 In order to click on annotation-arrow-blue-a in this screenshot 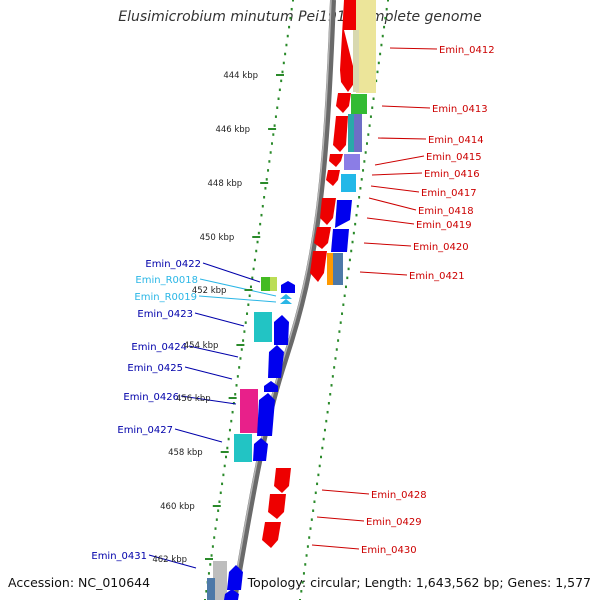, I will do `click(343, 214)`.